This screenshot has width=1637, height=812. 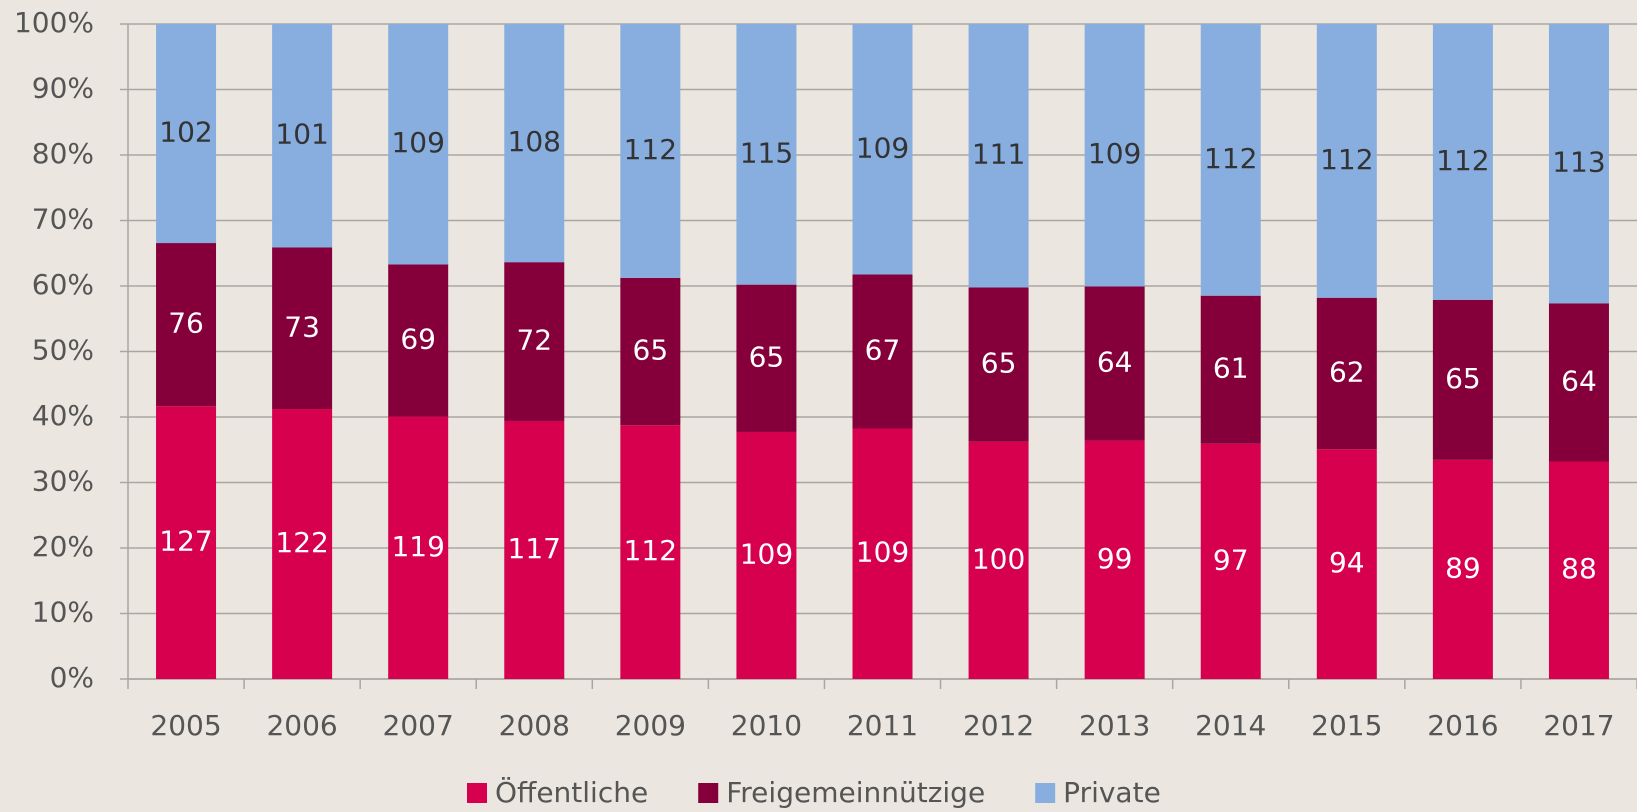 What do you see at coordinates (301, 725) in the screenshot?
I see `x-tick-label: 2006` at bounding box center [301, 725].